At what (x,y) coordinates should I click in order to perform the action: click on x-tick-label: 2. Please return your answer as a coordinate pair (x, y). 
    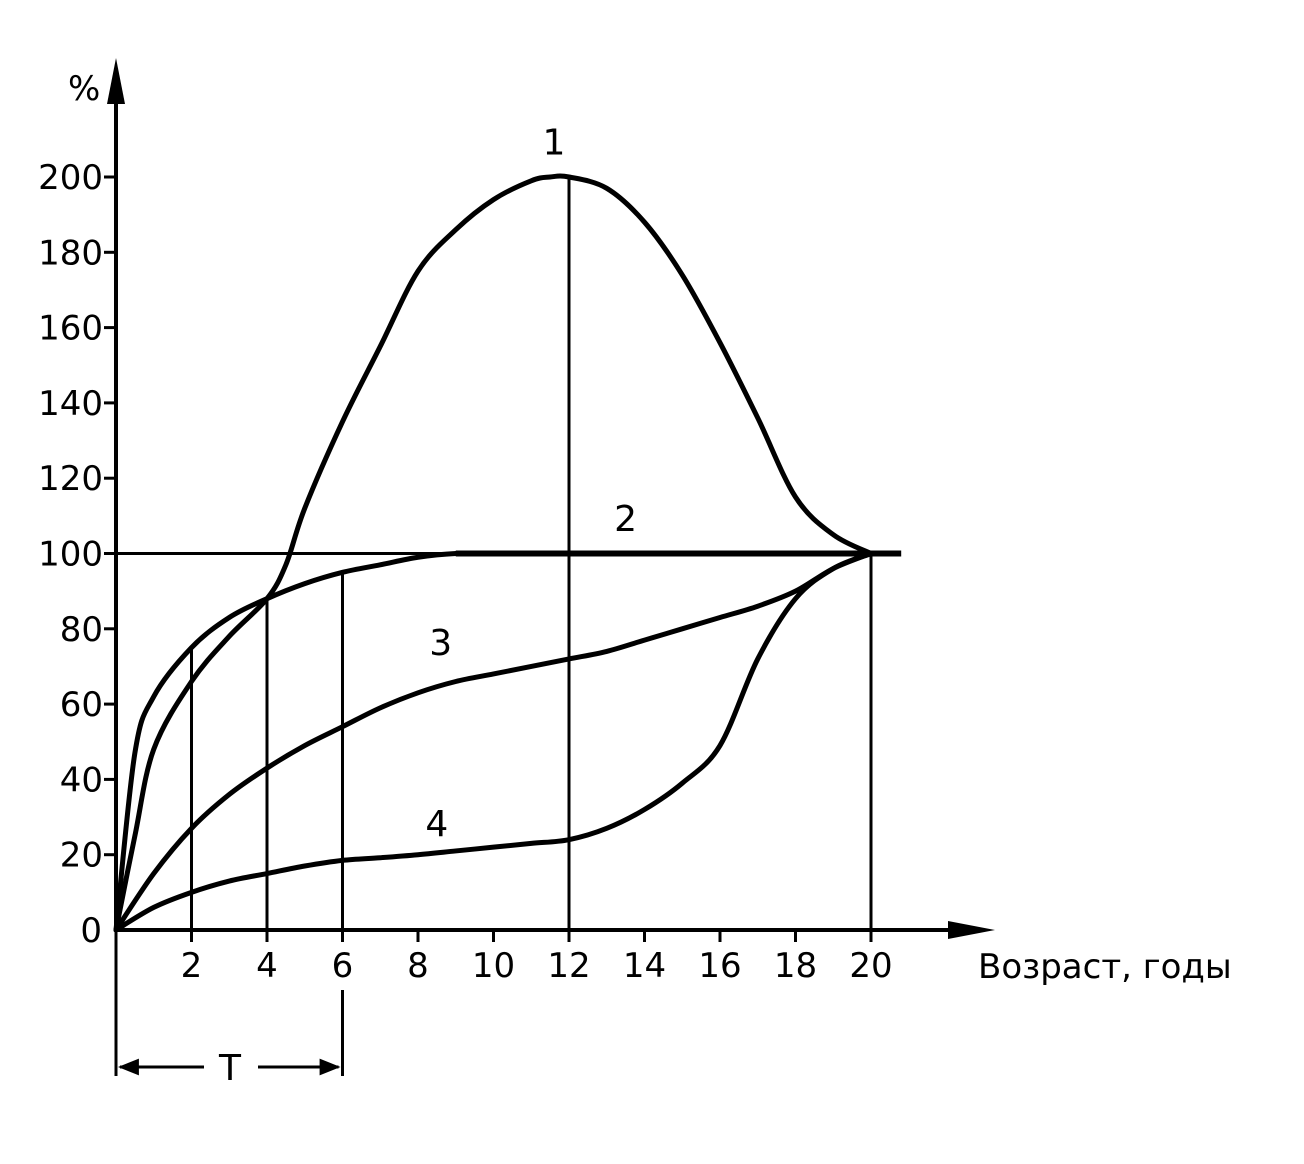
    Looking at the image, I should click on (192, 966).